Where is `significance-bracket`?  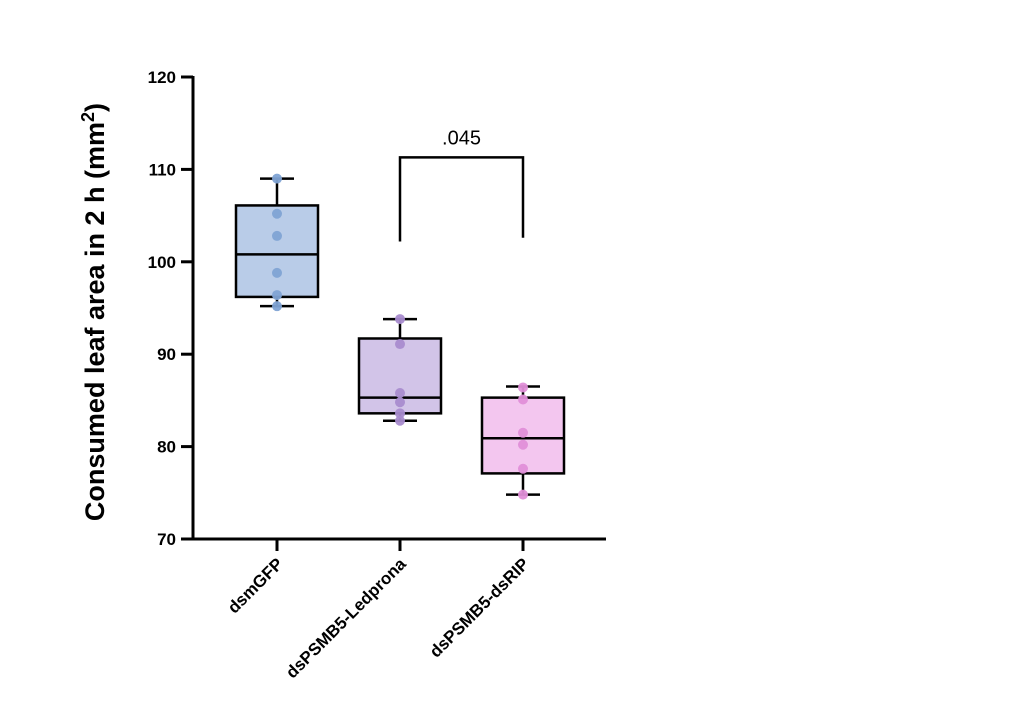
significance-bracket is located at coordinates (461, 199).